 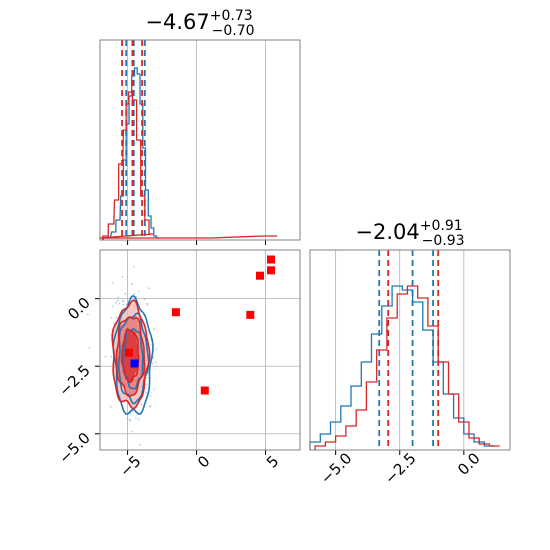 I want to click on title-lower-error: −0.93, so click(x=443, y=241).